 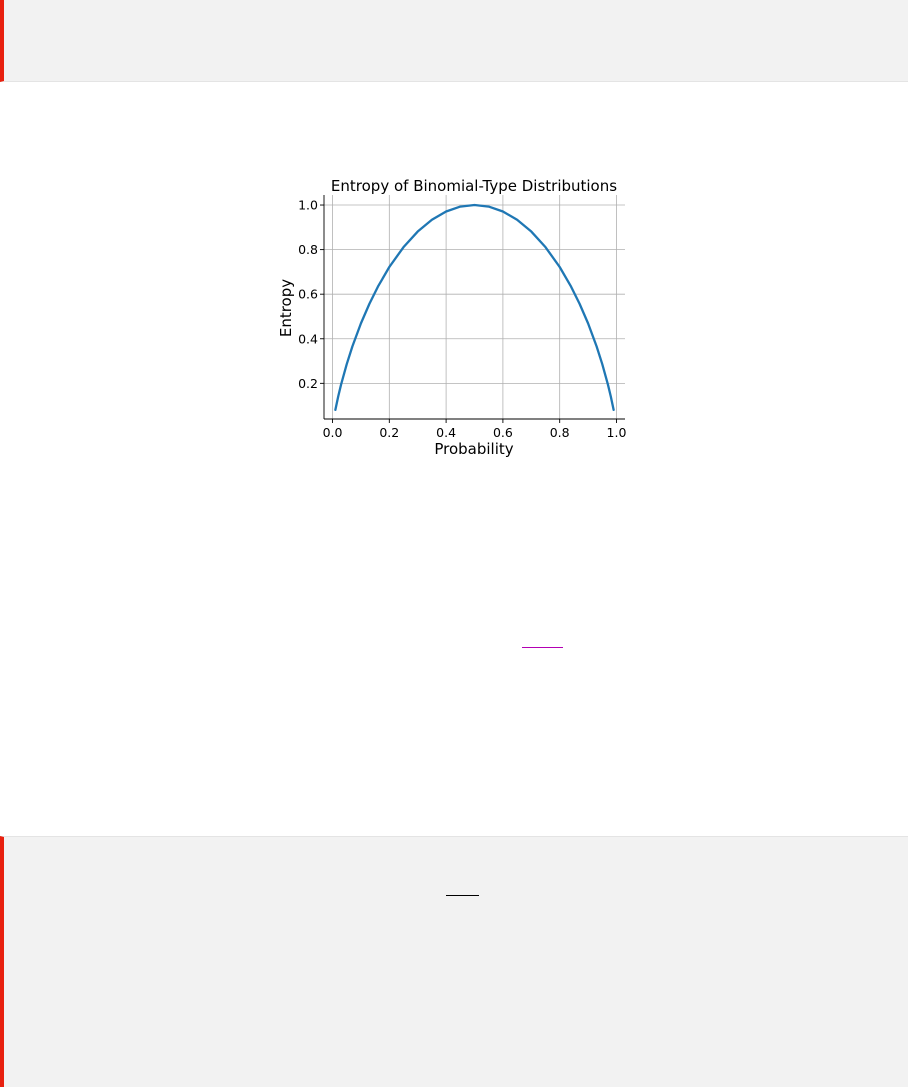 I want to click on y-axis-label: Entropy, so click(x=286, y=308).